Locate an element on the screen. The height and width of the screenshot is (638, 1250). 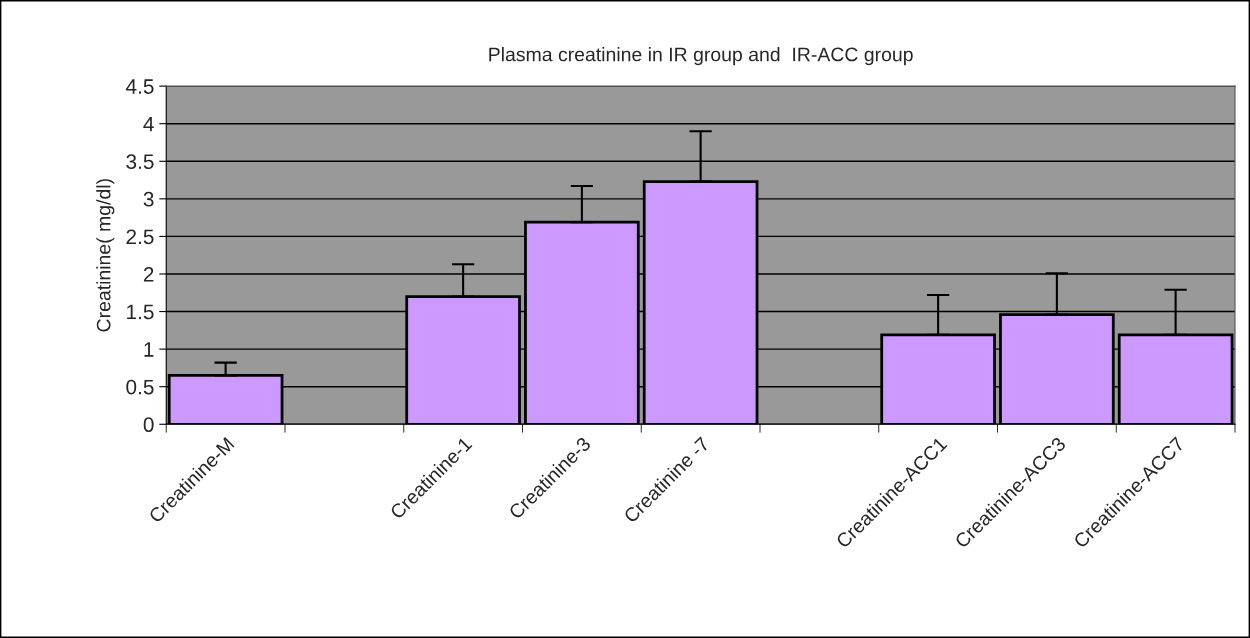
y-tick-label: 3 is located at coordinates (148, 199).